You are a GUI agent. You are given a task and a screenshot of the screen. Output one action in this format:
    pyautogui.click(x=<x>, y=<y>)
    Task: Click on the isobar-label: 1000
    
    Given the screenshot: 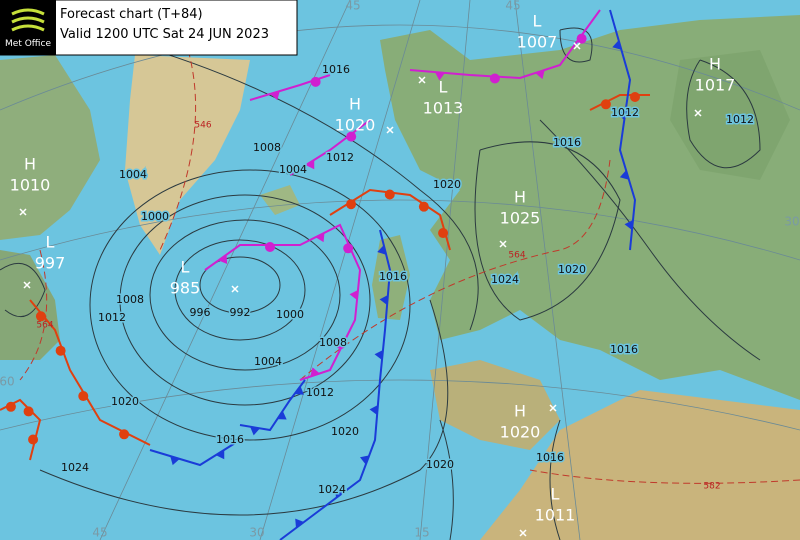 What is the action you would take?
    pyautogui.click(x=290, y=314)
    